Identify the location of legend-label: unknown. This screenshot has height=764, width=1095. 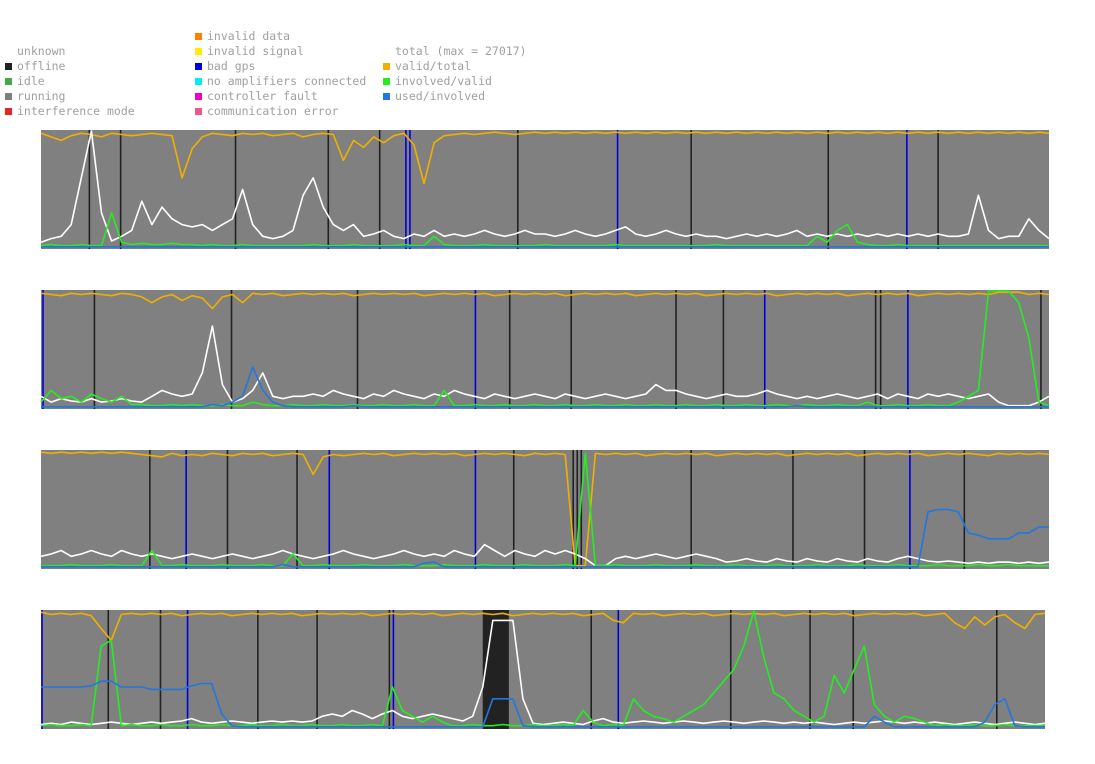
(41, 51).